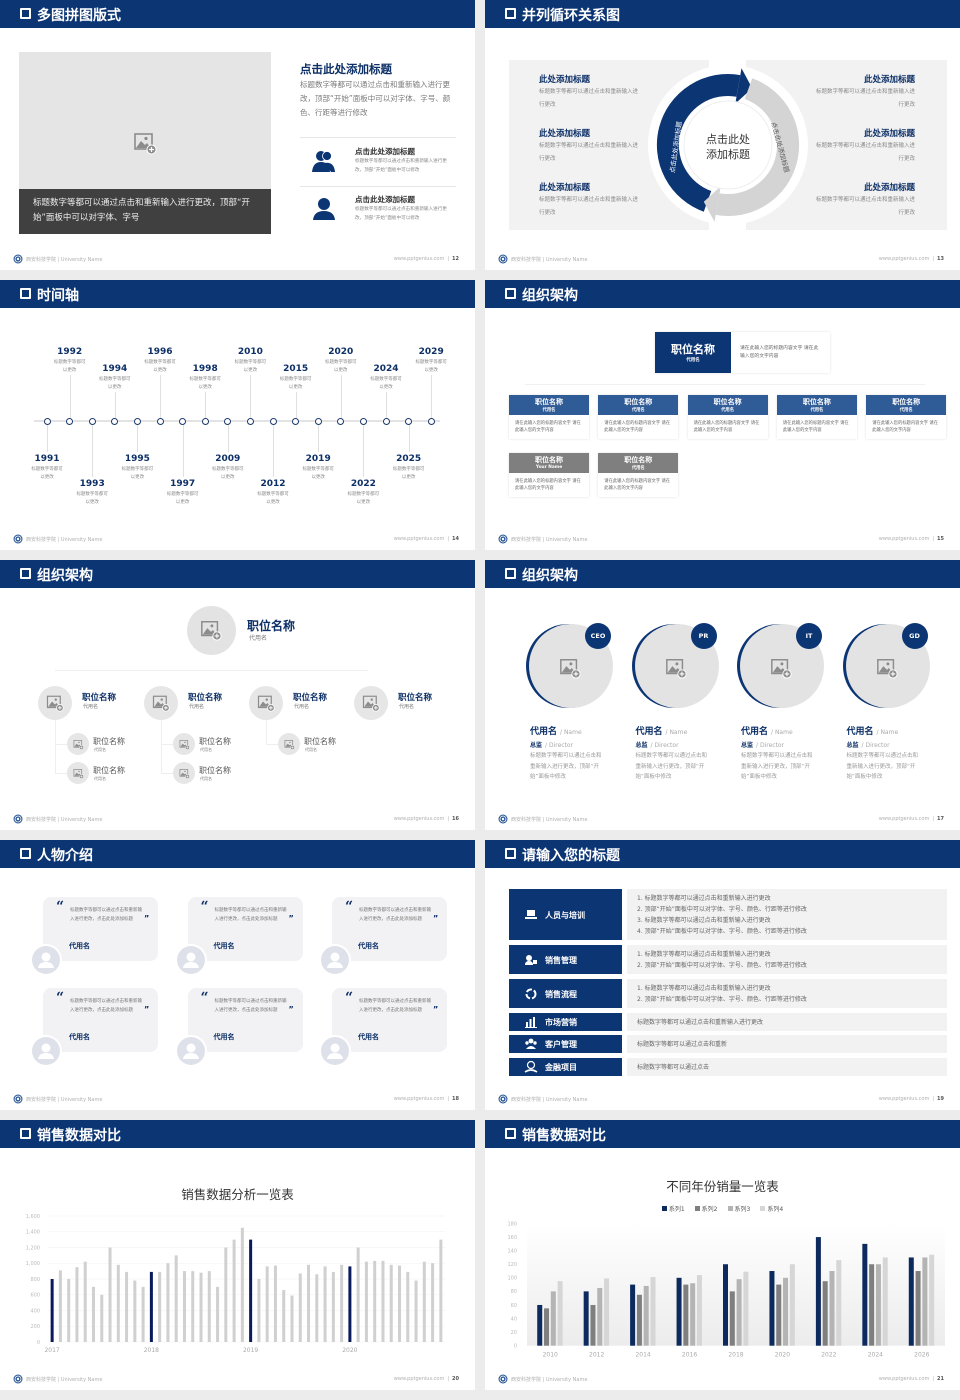 This screenshot has height=1400, width=960. I want to click on slide-title: 组织架构, so click(65, 576).